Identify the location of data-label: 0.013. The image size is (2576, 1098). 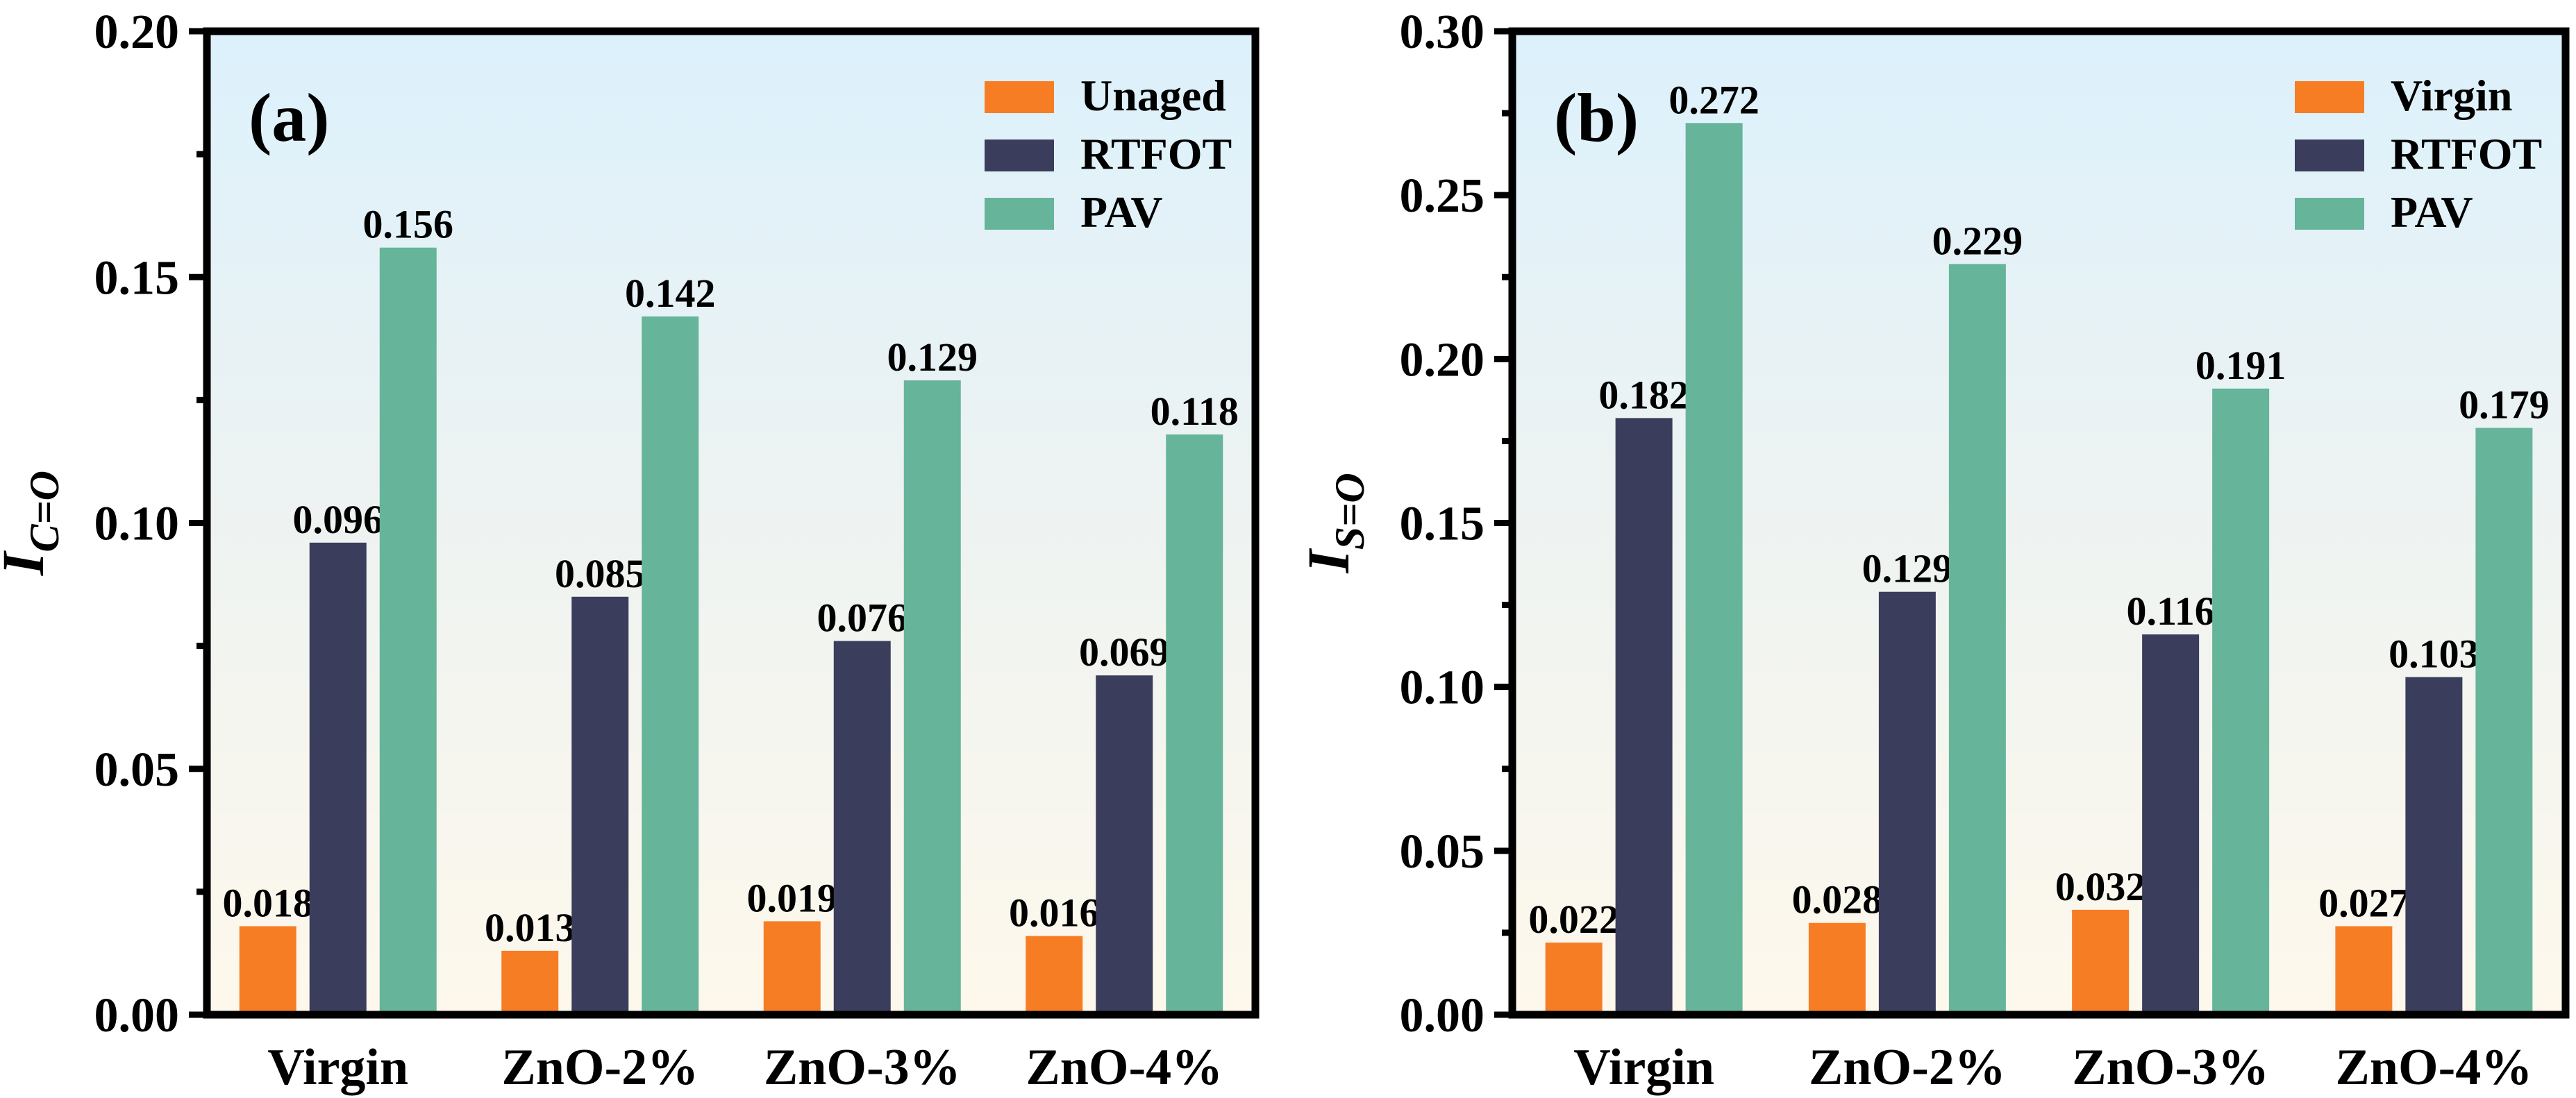
(530, 927).